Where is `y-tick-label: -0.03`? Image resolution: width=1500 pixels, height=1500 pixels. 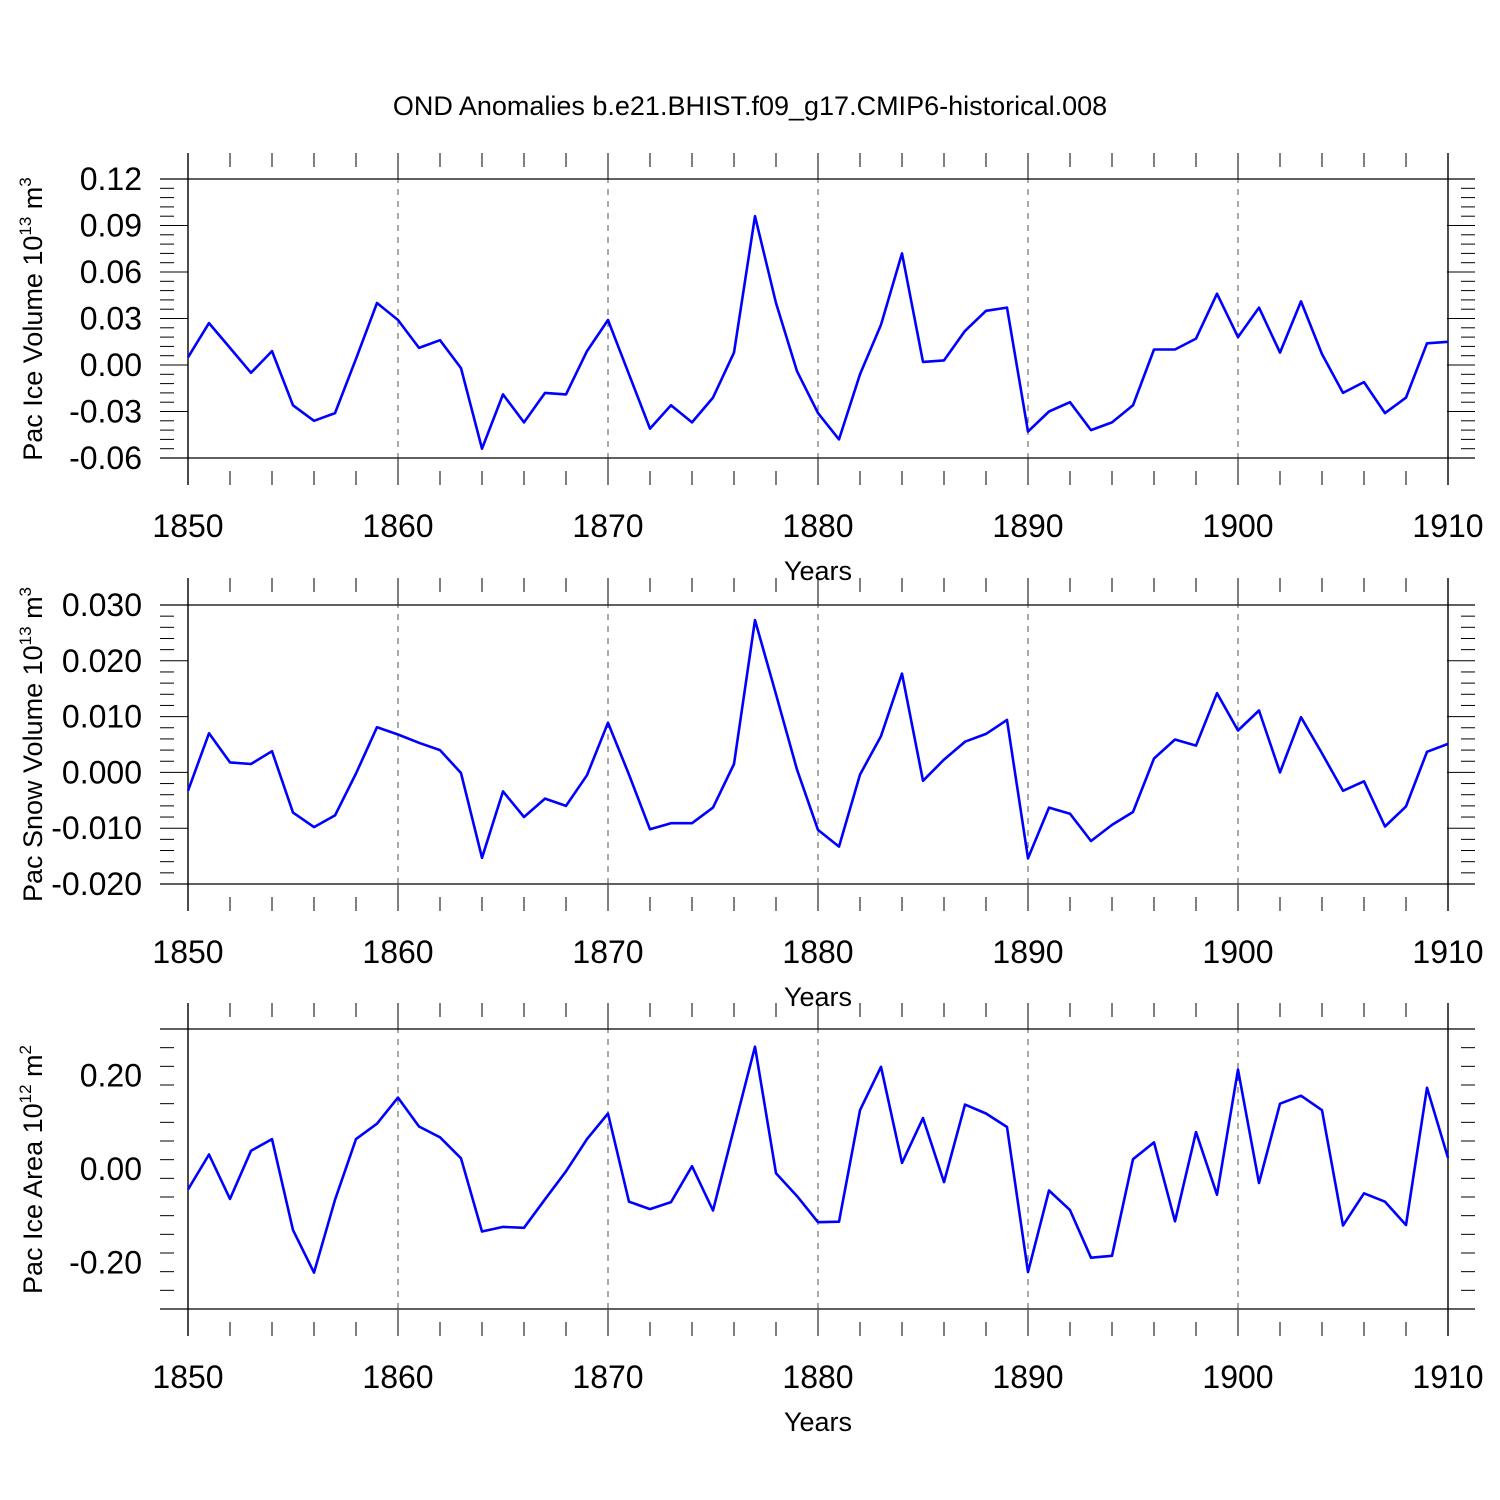 y-tick-label: -0.03 is located at coordinates (105, 412).